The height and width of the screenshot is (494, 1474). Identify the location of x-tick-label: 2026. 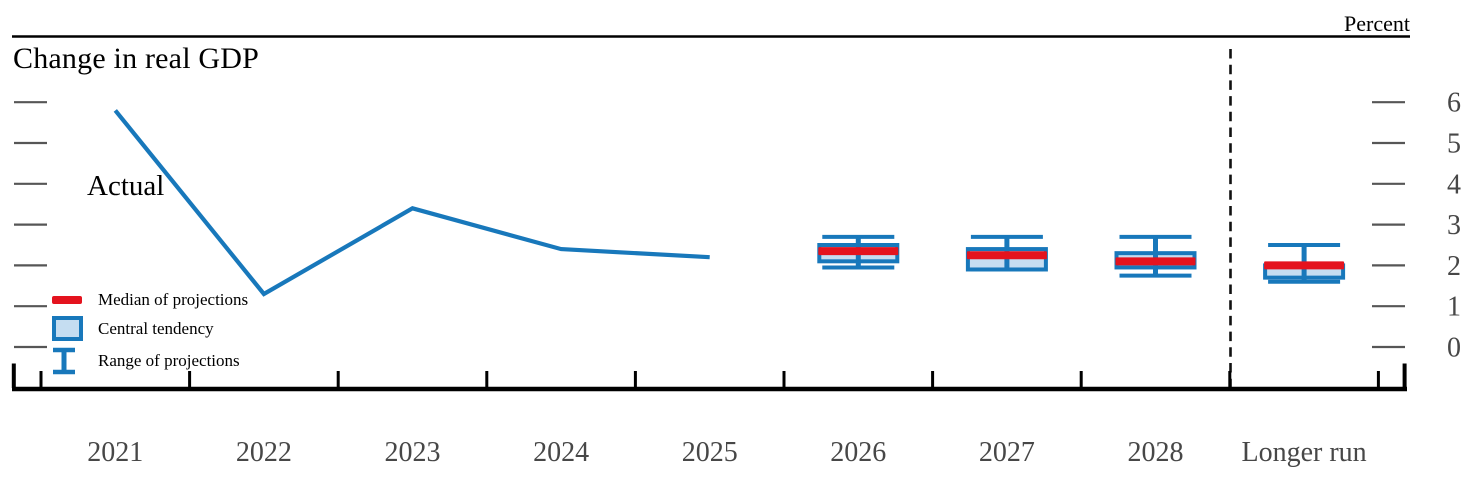
(858, 452).